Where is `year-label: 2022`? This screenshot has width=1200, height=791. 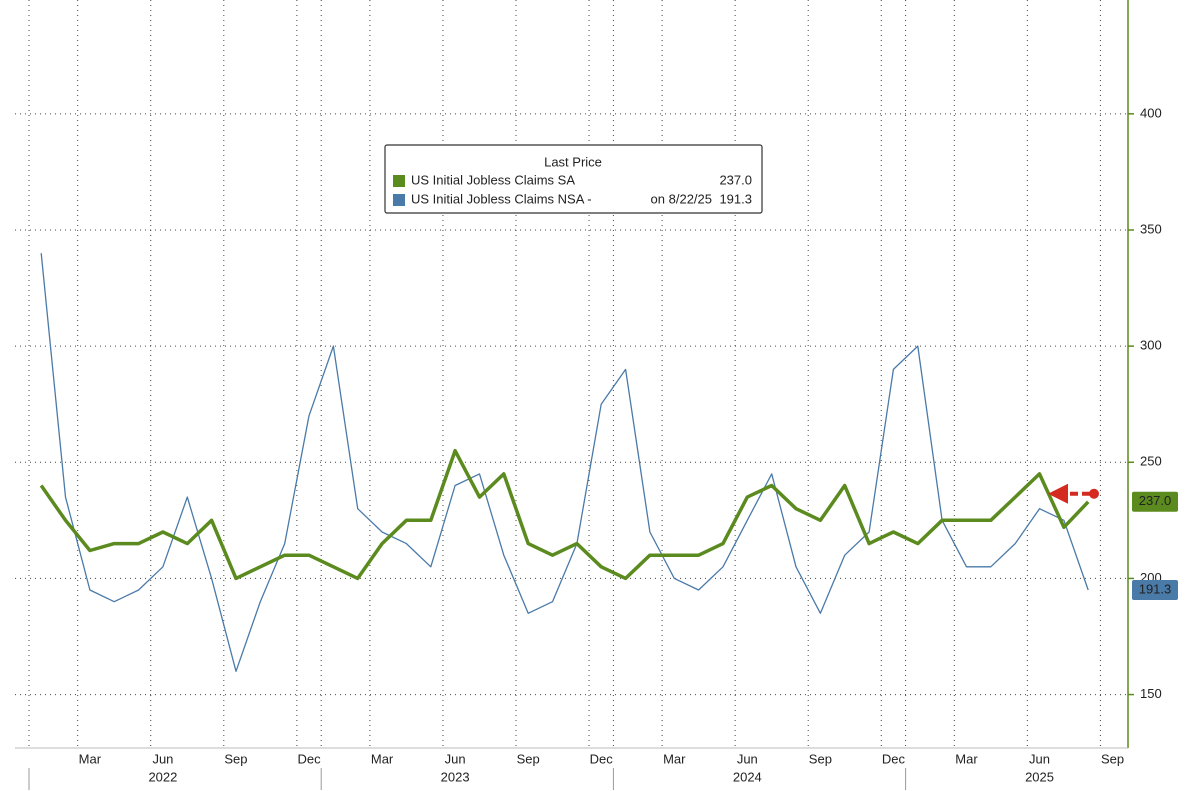 year-label: 2022 is located at coordinates (162, 776).